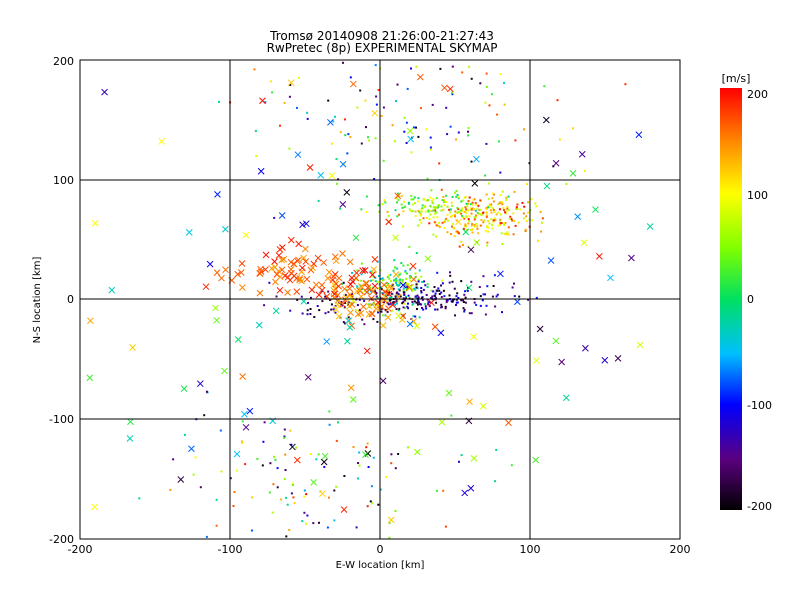 Image resolution: width=800 pixels, height=600 pixels. What do you see at coordinates (61, 300) in the screenshot?
I see `y-tick-labels: 200 100 0 -100 -200` at bounding box center [61, 300].